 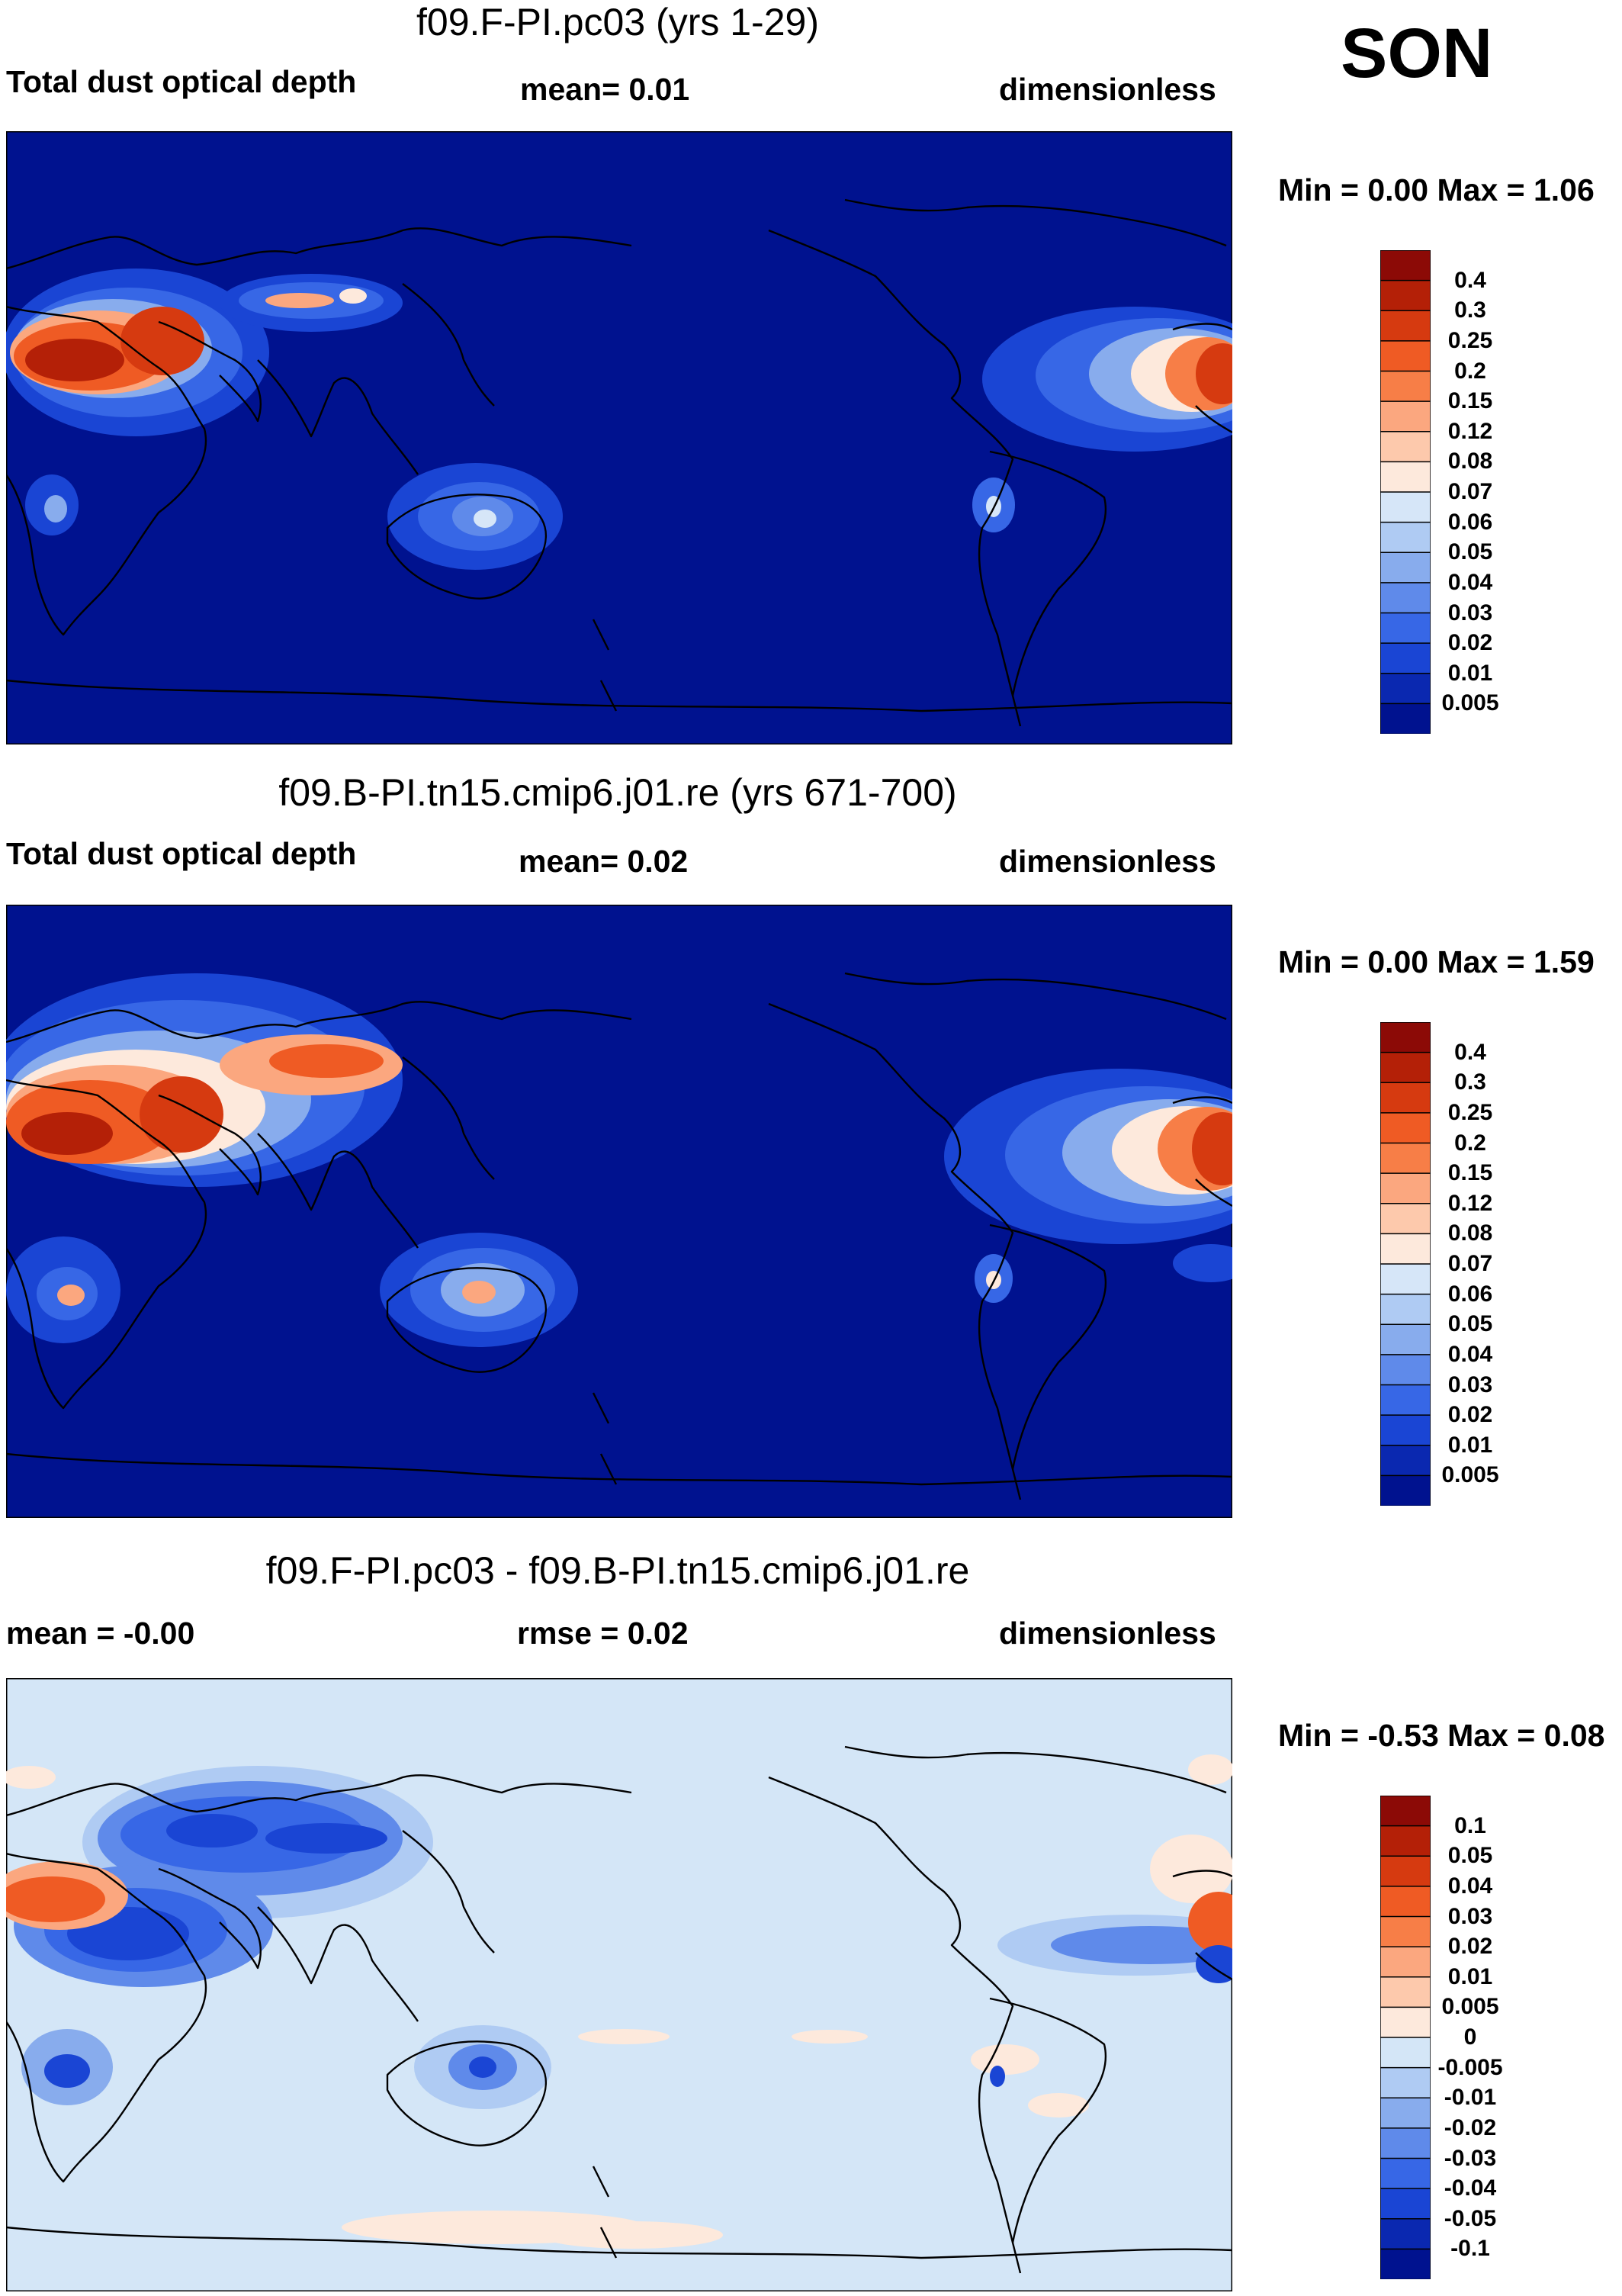 What do you see at coordinates (1470, 2067) in the screenshot?
I see `colorbar-tick-label: -0.005` at bounding box center [1470, 2067].